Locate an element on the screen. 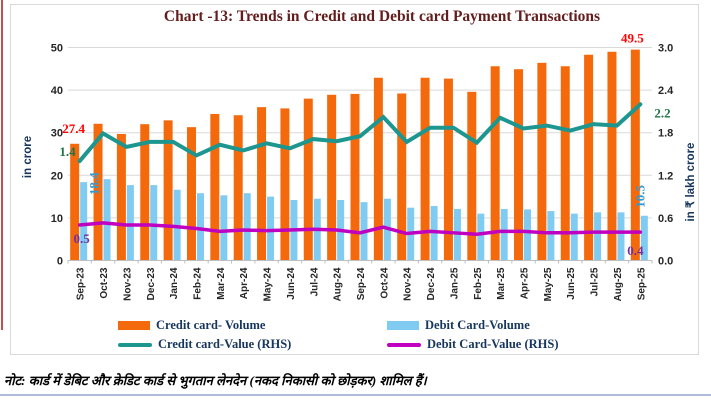 The height and width of the screenshot is (400, 711). svg-text: 3.0 is located at coordinates (665, 49).